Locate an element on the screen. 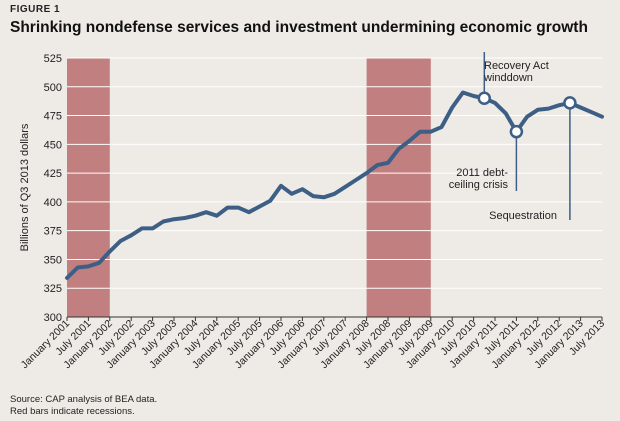 Image resolution: width=620 pixels, height=421 pixels. y-tick-label: 525 is located at coordinates (53, 59).